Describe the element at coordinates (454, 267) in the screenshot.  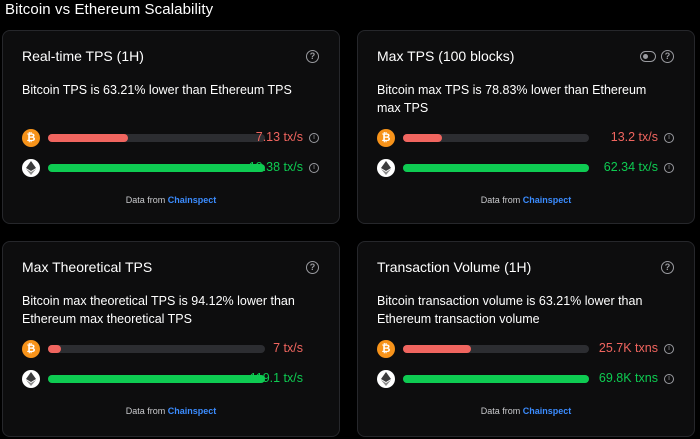
I see `card-title: Transaction Volume (1H)` at that location.